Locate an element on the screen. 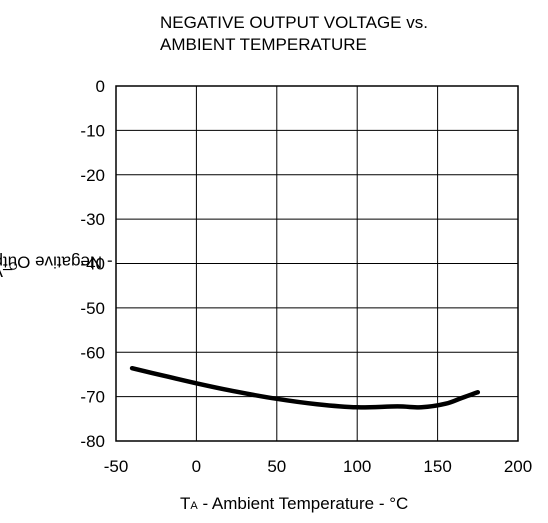 The height and width of the screenshot is (523, 548). y-tick-label: 0 is located at coordinates (100, 86).